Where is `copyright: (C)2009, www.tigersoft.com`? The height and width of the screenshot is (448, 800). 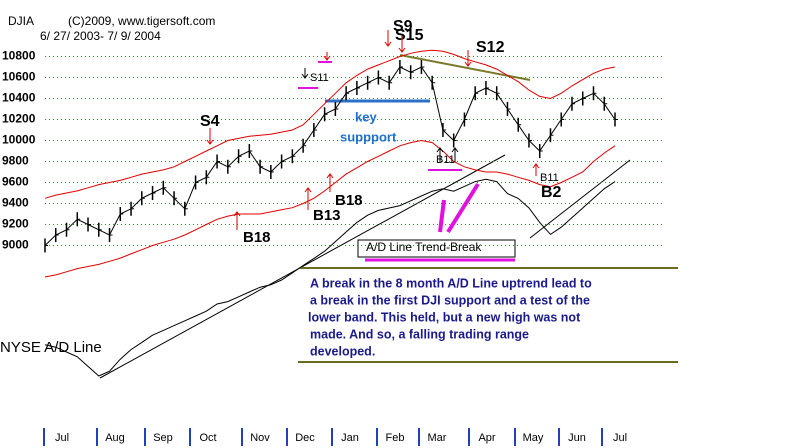 copyright: (C)2009, www.tigersoft.com is located at coordinates (141, 21).